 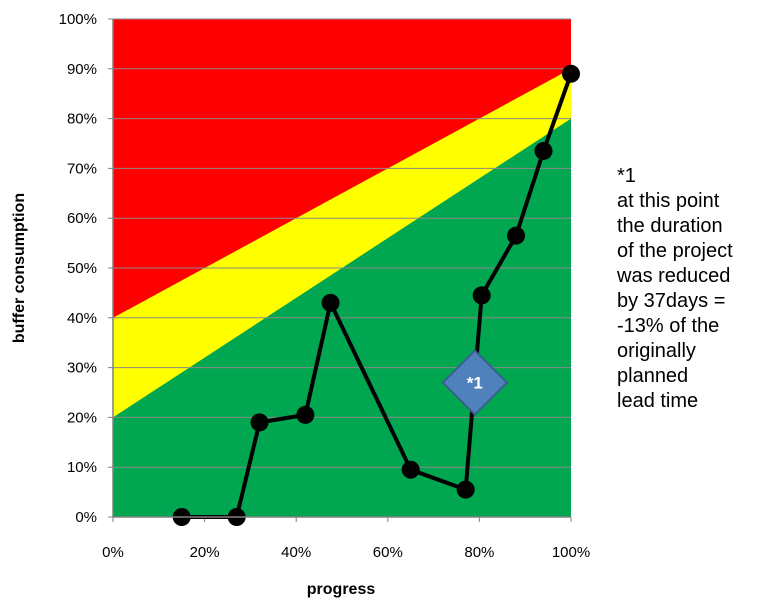 What do you see at coordinates (670, 226) in the screenshot?
I see `annotation-line: the duration` at bounding box center [670, 226].